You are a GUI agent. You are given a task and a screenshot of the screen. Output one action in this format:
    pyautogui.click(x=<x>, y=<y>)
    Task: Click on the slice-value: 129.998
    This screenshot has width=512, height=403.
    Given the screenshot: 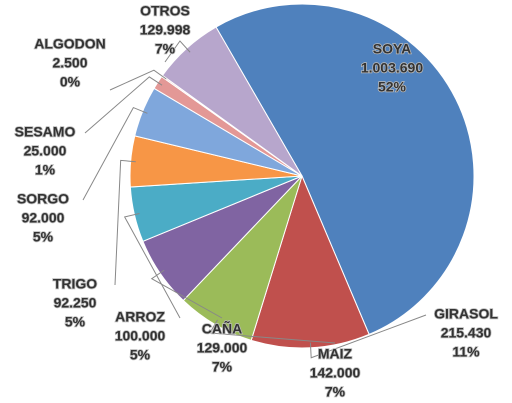 What is the action you would take?
    pyautogui.click(x=165, y=30)
    